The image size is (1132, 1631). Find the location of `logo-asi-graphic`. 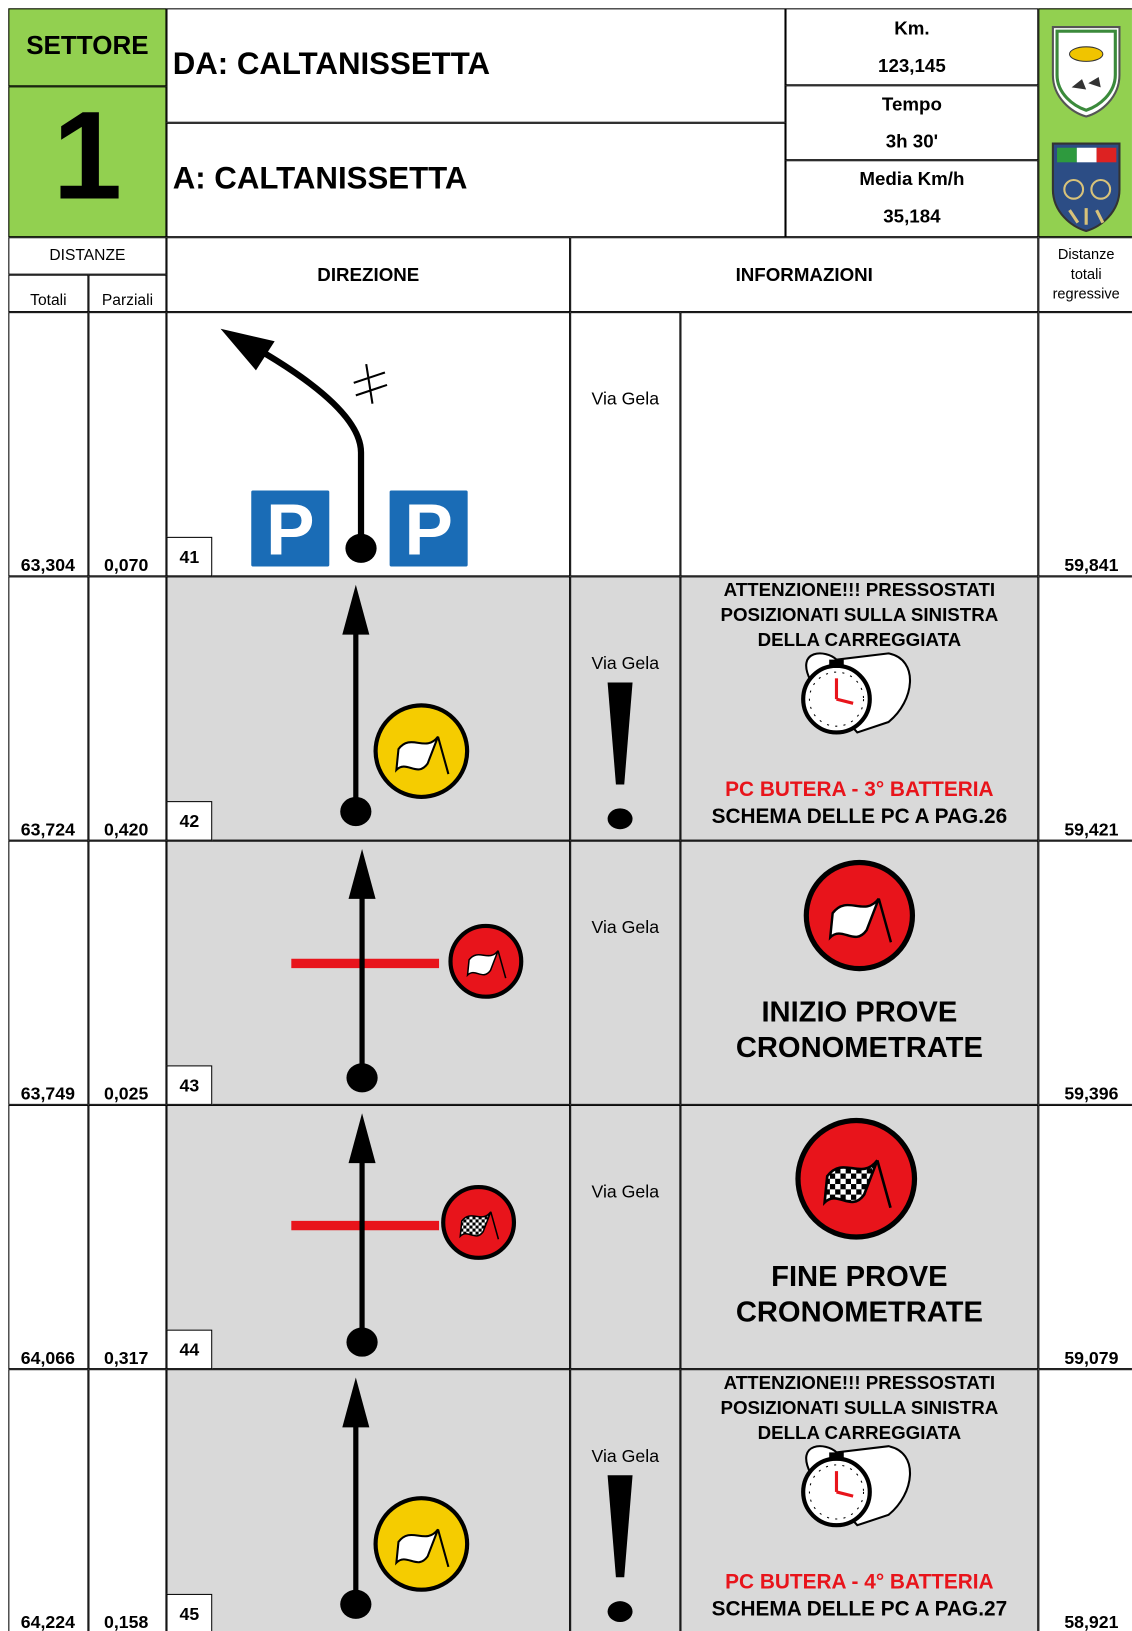

logo-asi-graphic is located at coordinates (1086, 187).